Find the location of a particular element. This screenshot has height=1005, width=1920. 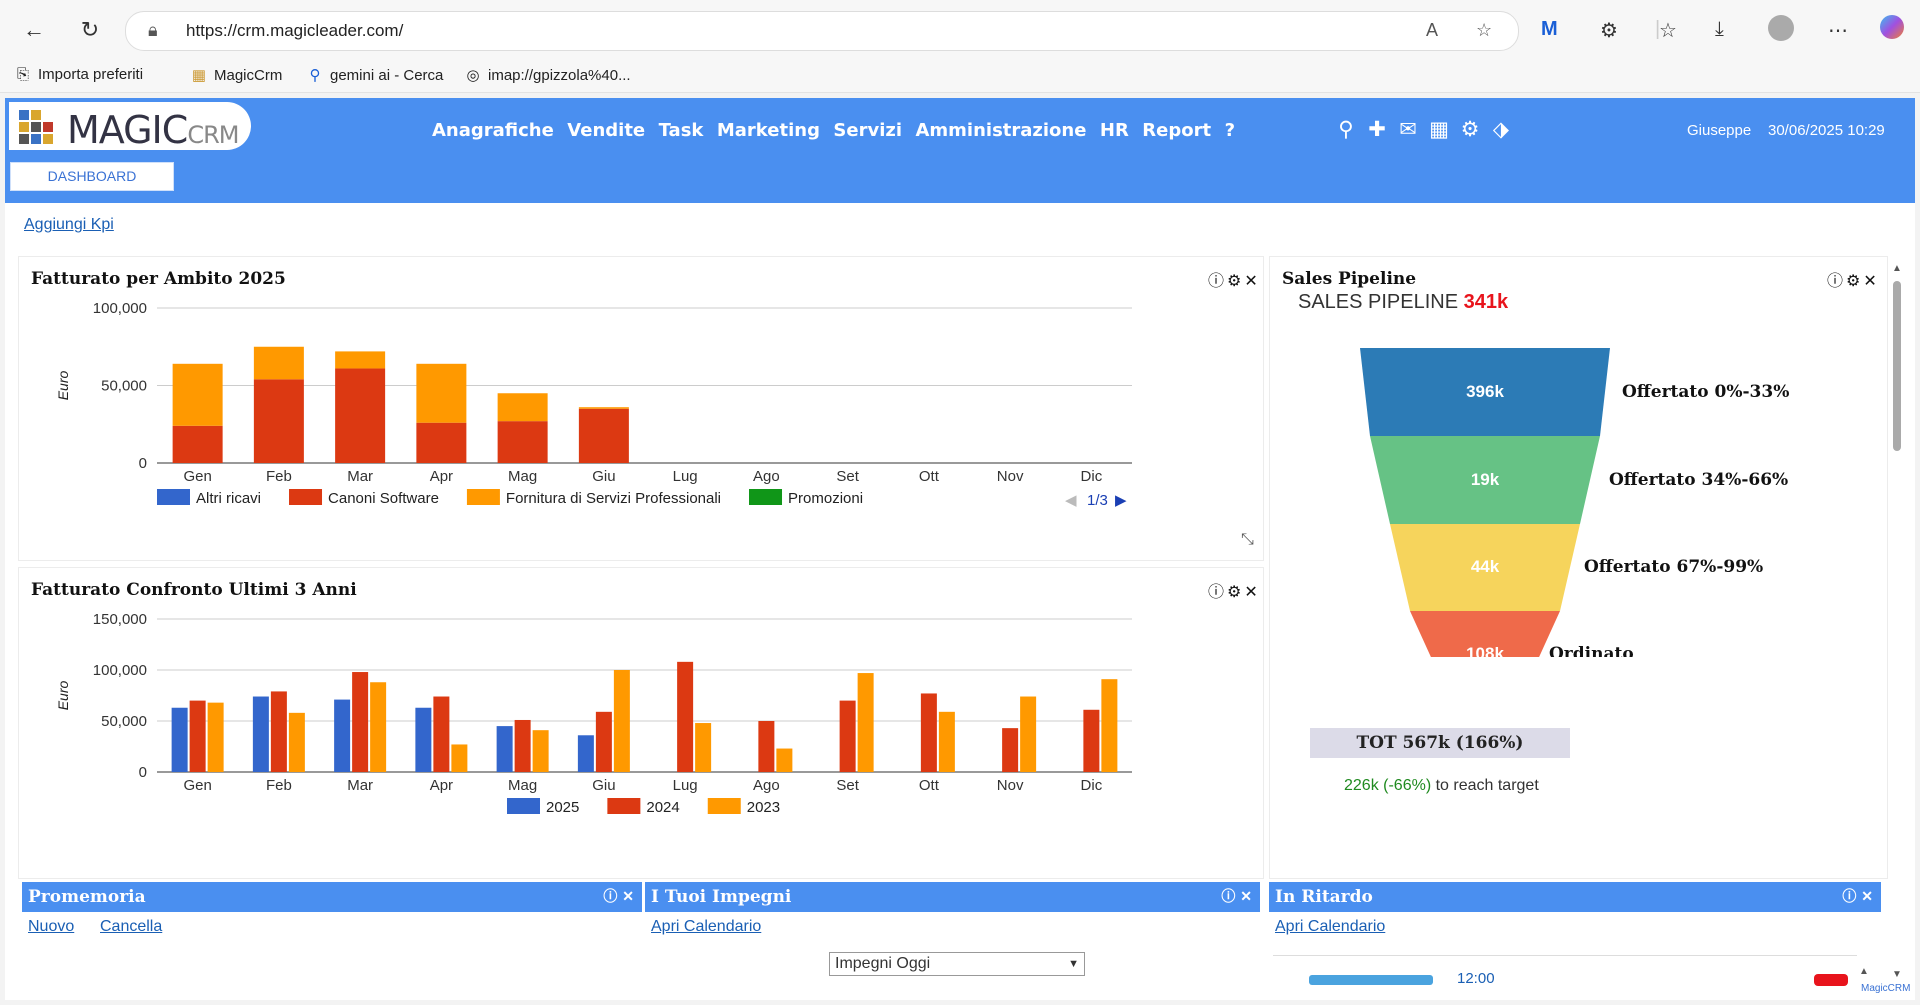

magic-crm-logo: MAGICCRM is located at coordinates (130, 127).